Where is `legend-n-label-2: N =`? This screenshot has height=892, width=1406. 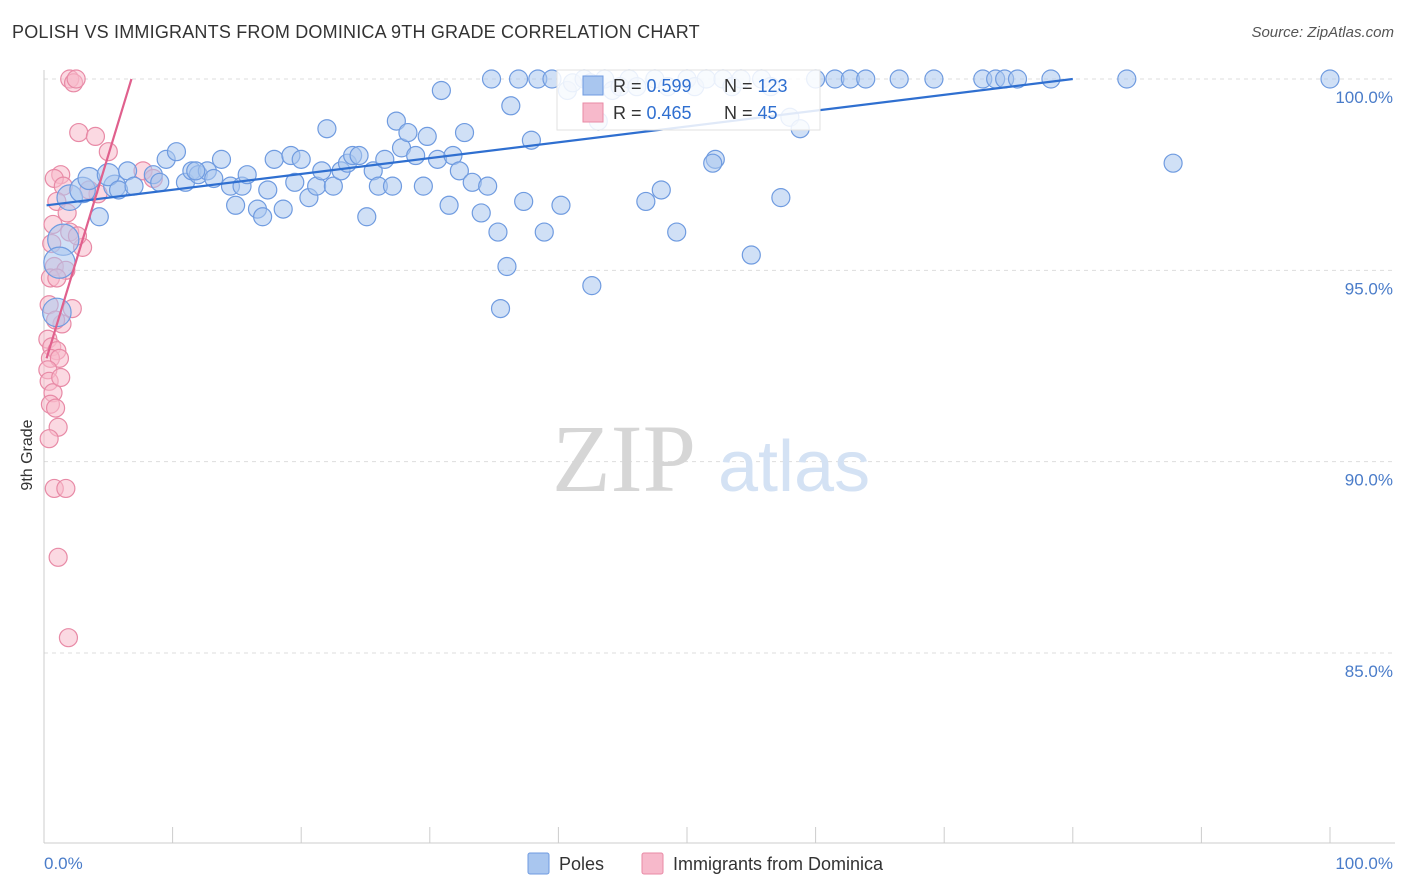 legend-n-label-2: N = is located at coordinates (741, 113).